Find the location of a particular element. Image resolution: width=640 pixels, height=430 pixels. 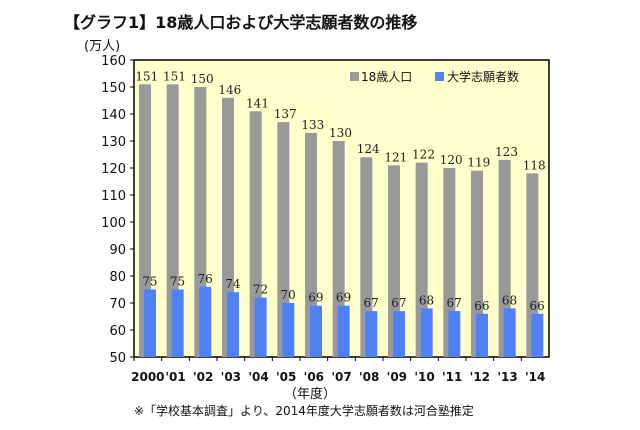

y-tick-label: 150 is located at coordinates (113, 88).